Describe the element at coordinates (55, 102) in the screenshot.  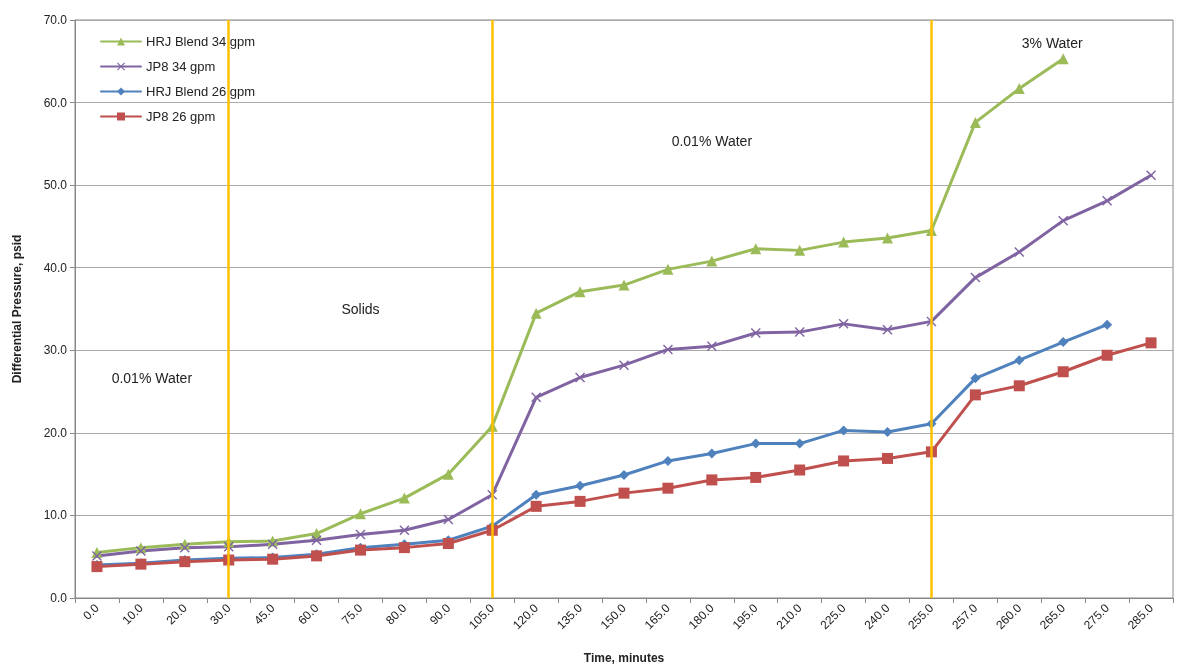
I see `y-tick-label: 60.0` at that location.